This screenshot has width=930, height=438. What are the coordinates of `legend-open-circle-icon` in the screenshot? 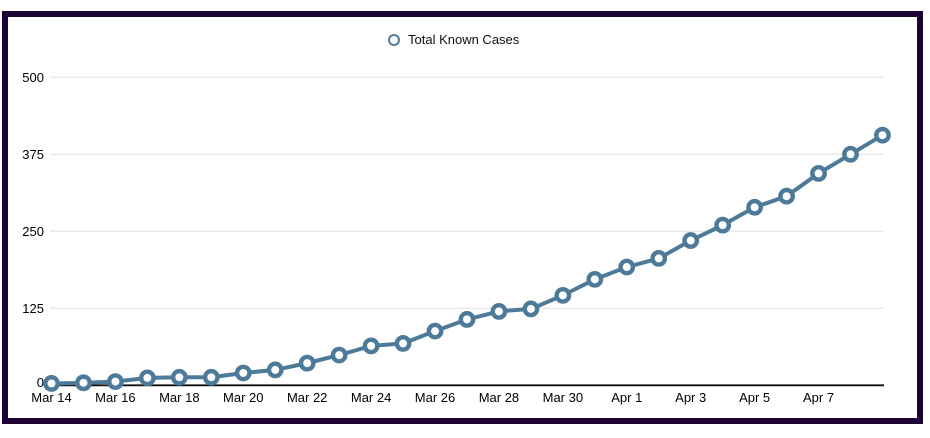 It's located at (394, 39).